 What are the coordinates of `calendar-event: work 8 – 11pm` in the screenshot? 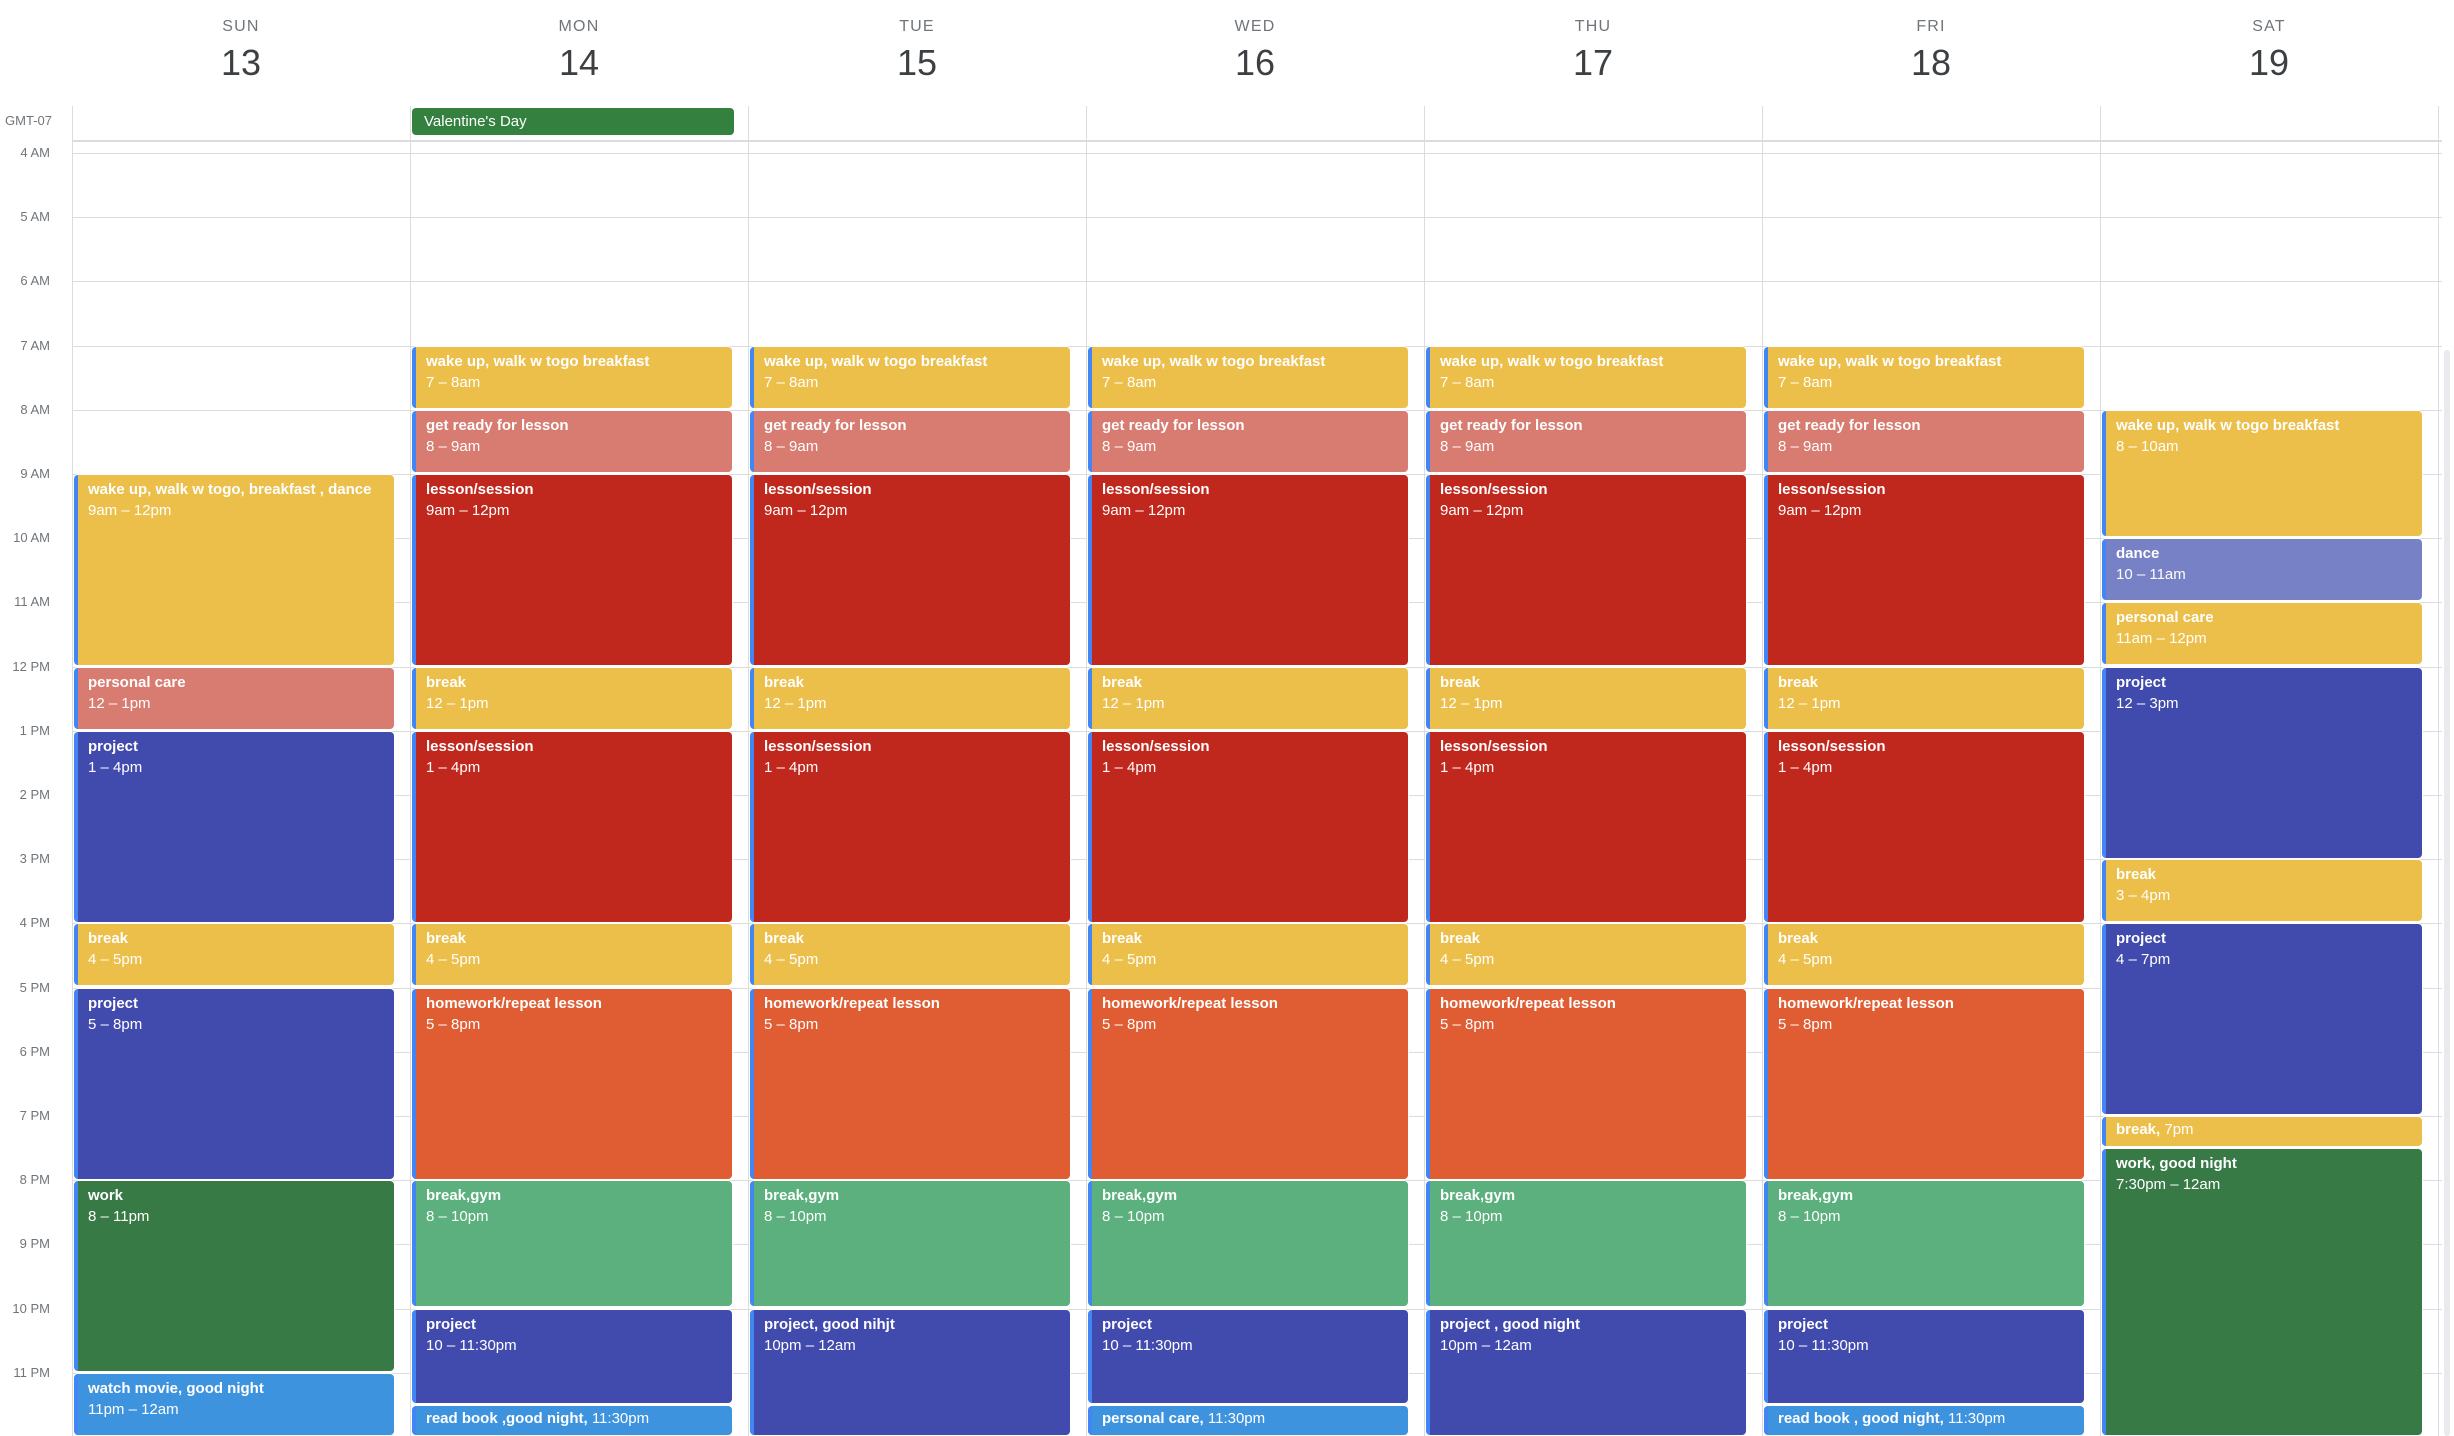 It's located at (234, 1276).